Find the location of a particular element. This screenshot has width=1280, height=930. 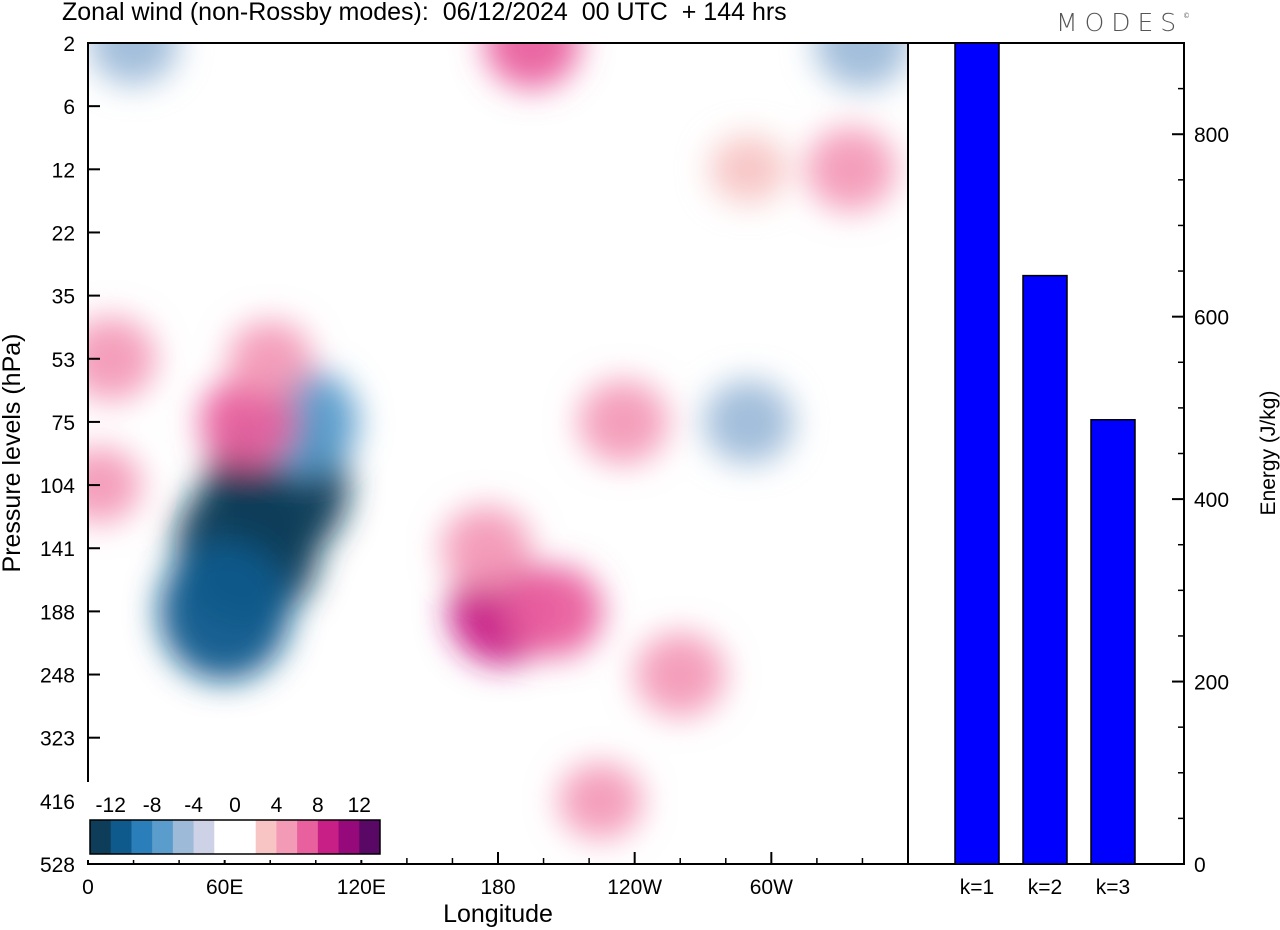

energy-bar-k=1 is located at coordinates (977, 453).